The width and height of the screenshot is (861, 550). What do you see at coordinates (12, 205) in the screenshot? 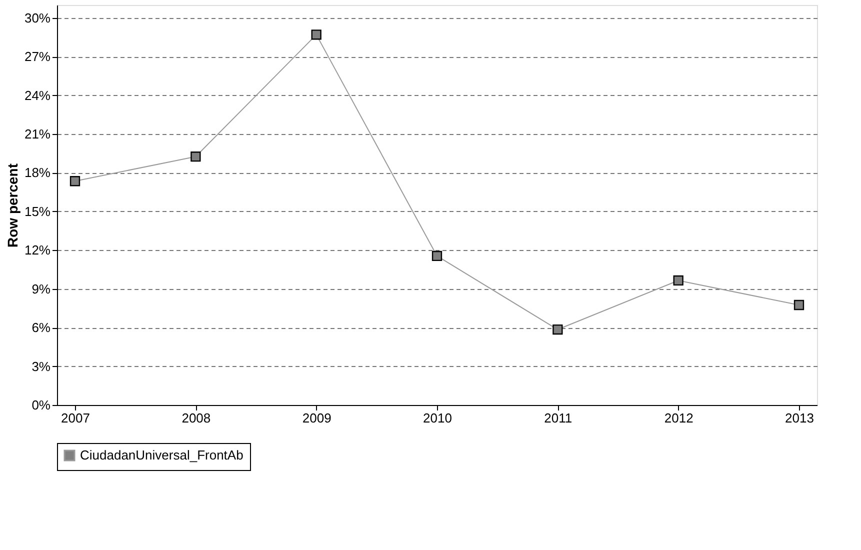
I see `y-axis-title: Row percent` at bounding box center [12, 205].